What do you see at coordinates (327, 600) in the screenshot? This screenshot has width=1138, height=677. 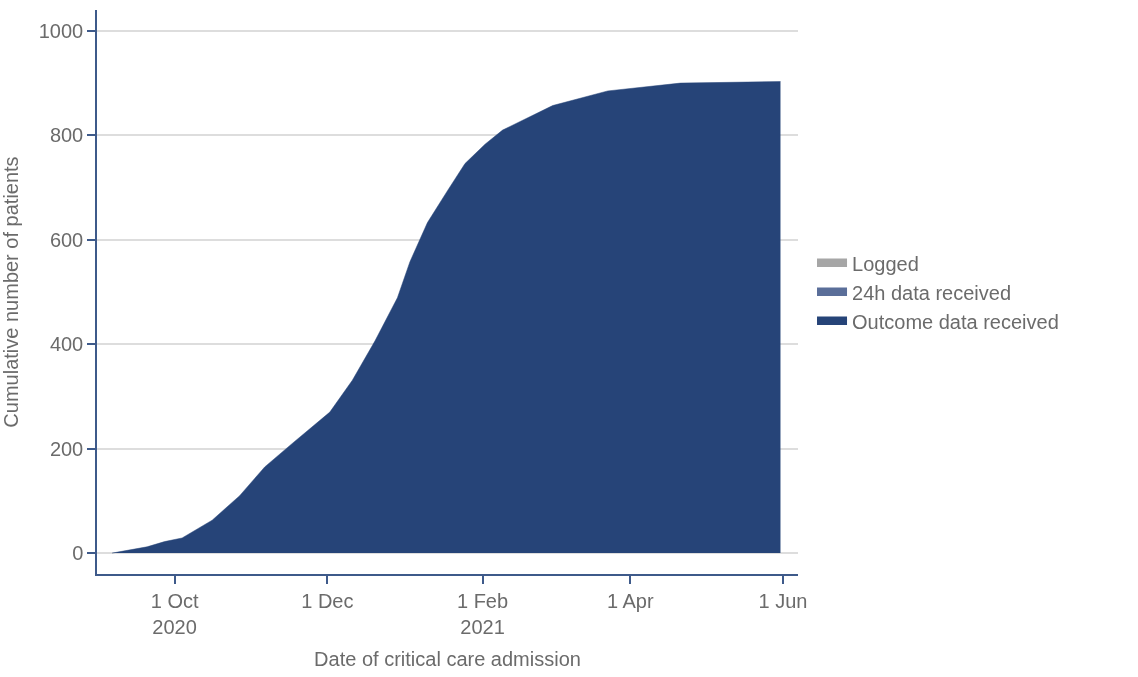 I see `x-tick-label: 1 Dec` at bounding box center [327, 600].